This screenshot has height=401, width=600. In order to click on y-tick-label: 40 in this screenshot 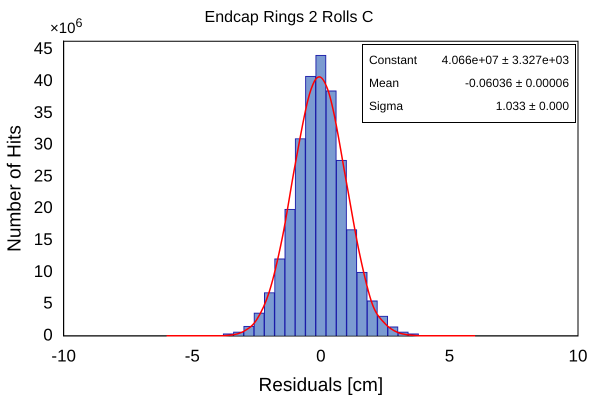, I will do `click(43, 80)`.